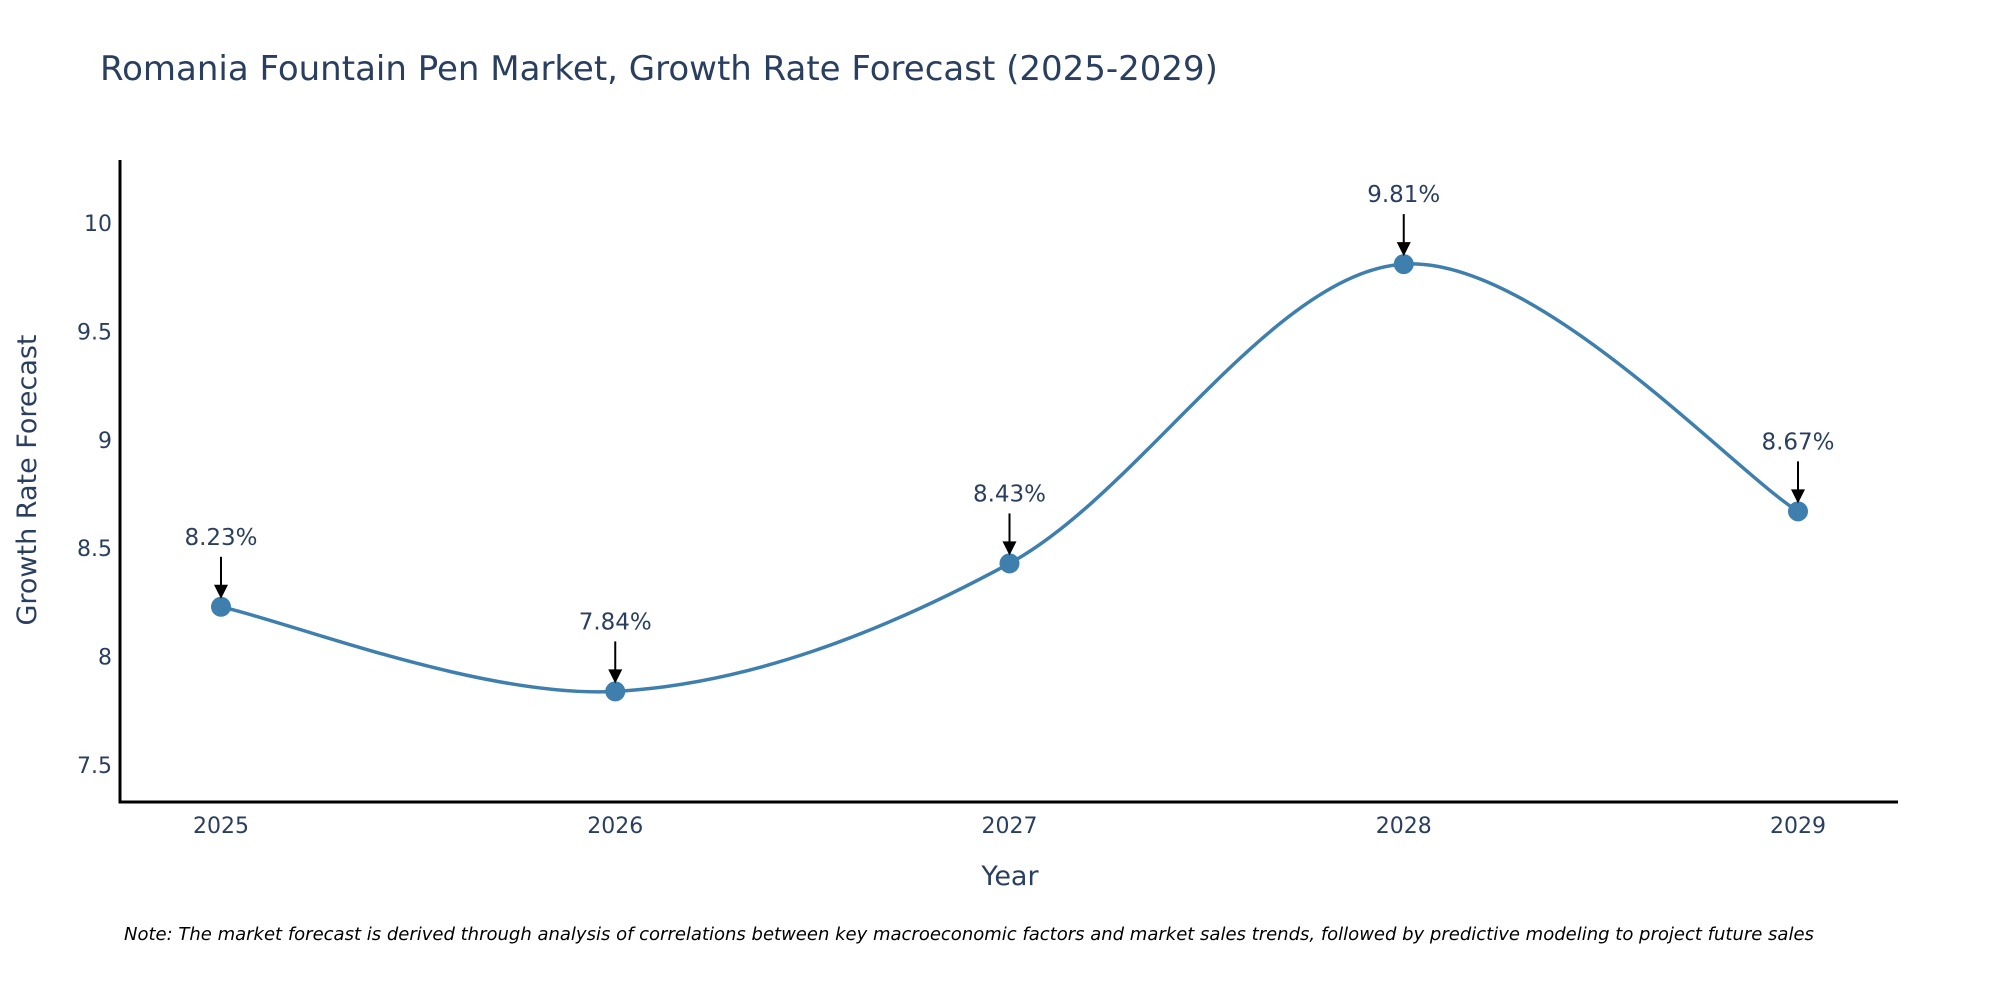 The width and height of the screenshot is (2000, 1000). What do you see at coordinates (220, 538) in the screenshot?
I see `data-label: 8.23%` at bounding box center [220, 538].